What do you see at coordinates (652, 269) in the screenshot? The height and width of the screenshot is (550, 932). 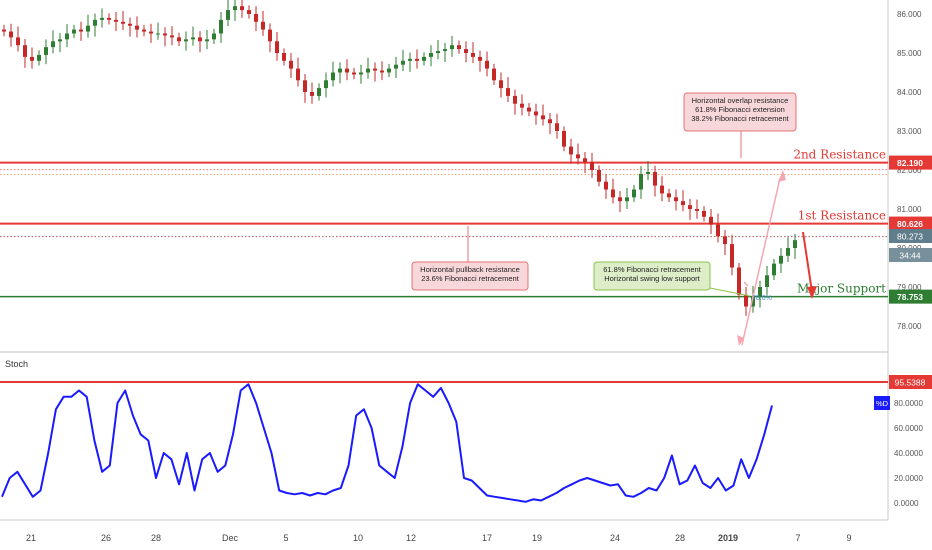 I see `annotation-text: 61.8% Fibonacci retracement` at bounding box center [652, 269].